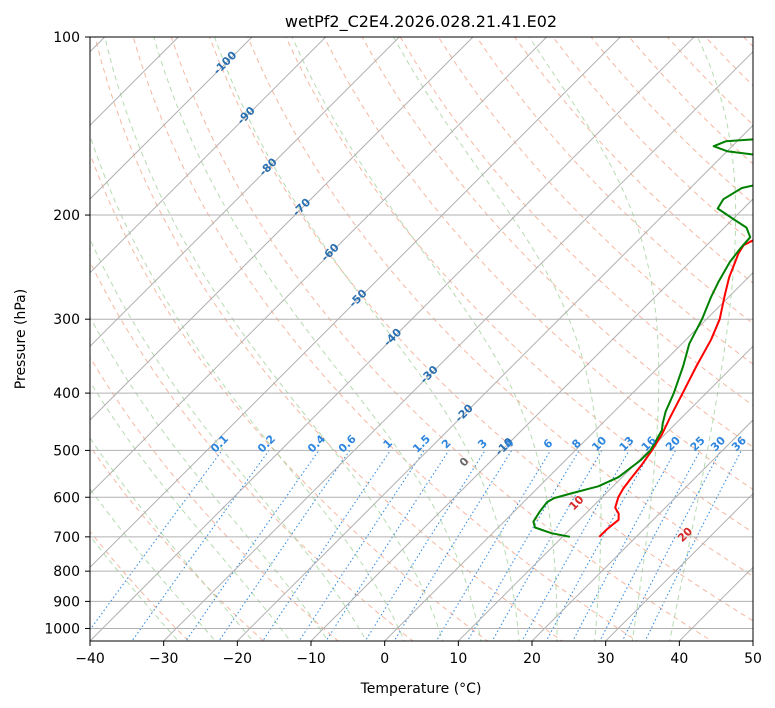 This screenshot has height=708, width=775. Describe the element at coordinates (606, 659) in the screenshot. I see `x-tick-label: 30` at that location.